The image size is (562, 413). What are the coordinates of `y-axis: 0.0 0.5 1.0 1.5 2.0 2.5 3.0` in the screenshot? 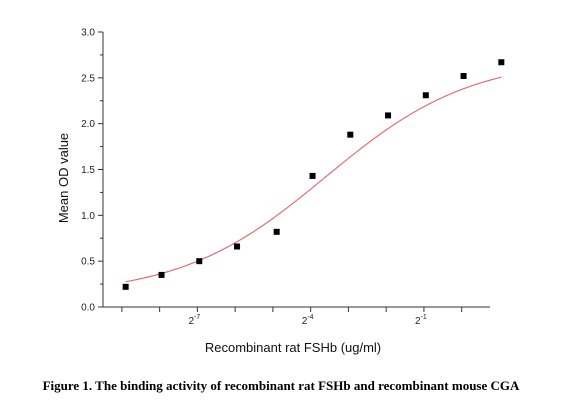 It's located at (92, 171).